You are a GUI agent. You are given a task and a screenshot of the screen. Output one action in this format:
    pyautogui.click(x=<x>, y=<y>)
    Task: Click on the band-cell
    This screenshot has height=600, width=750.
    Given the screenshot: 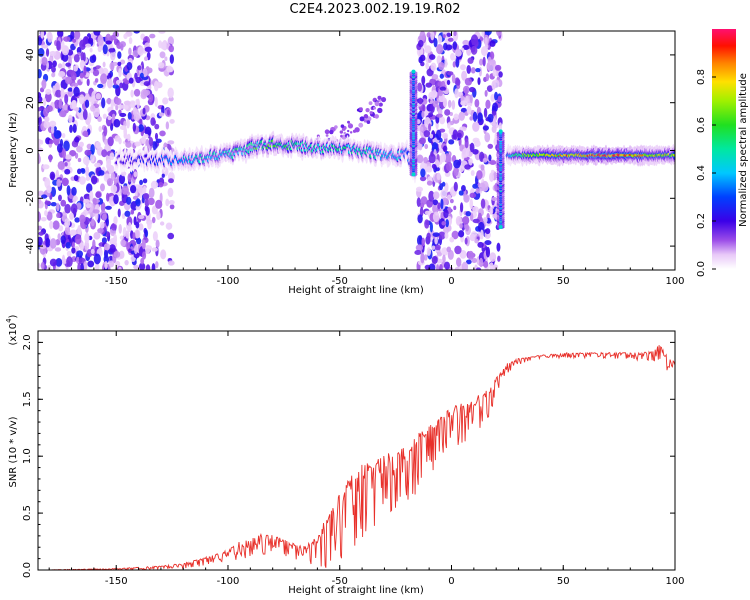 What is the action you would take?
    pyautogui.click(x=673, y=155)
    